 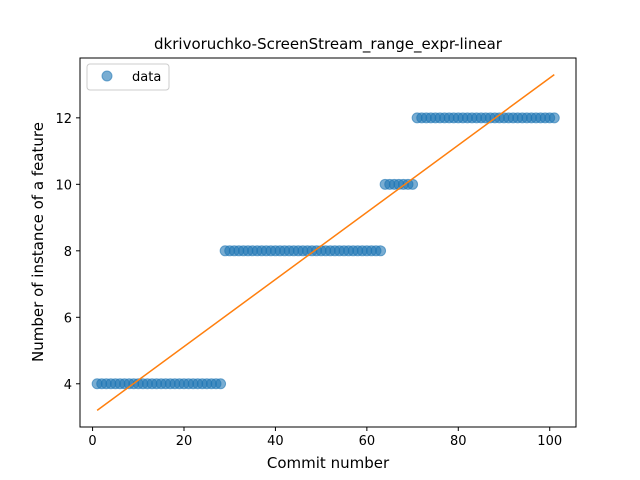 What do you see at coordinates (275, 441) in the screenshot?
I see `x-tick-label: 40` at bounding box center [275, 441].